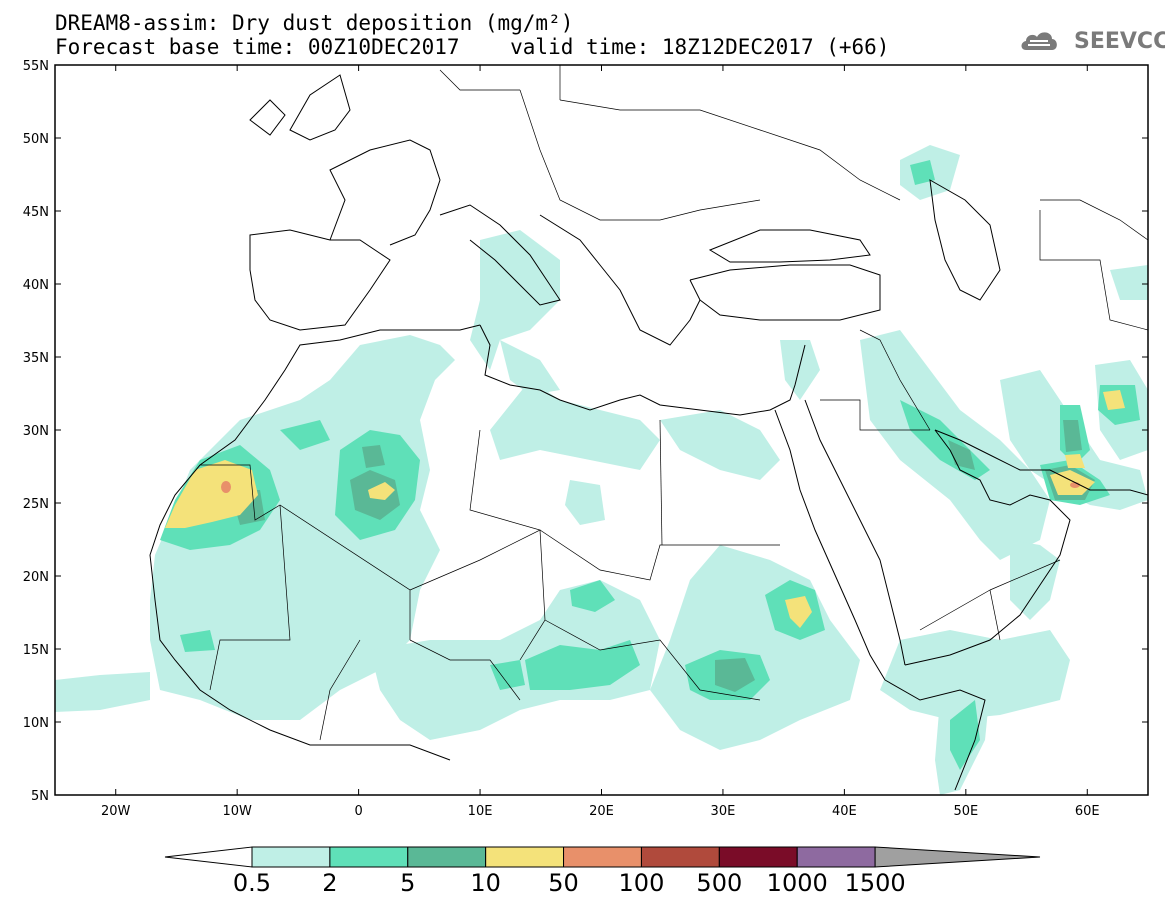 The height and width of the screenshot is (907, 1165). I want to click on lat-tick-label: 15N, so click(36, 650).